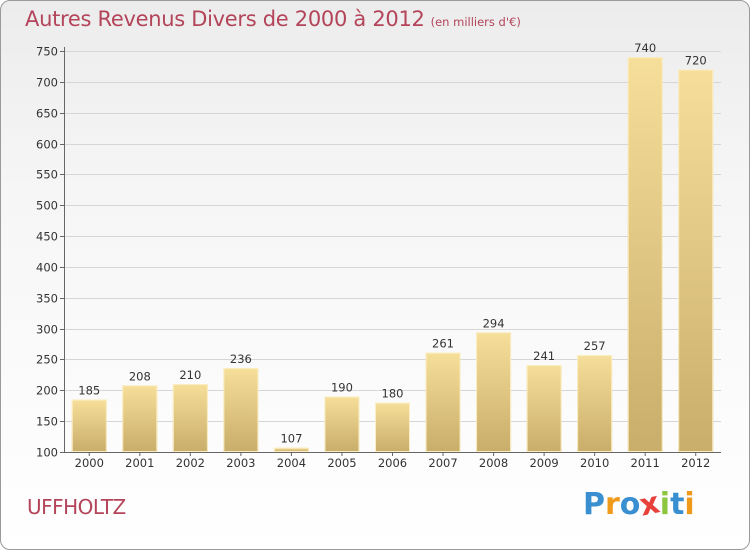 The image size is (750, 550). I want to click on y-tick-label: 100, so click(47, 453).